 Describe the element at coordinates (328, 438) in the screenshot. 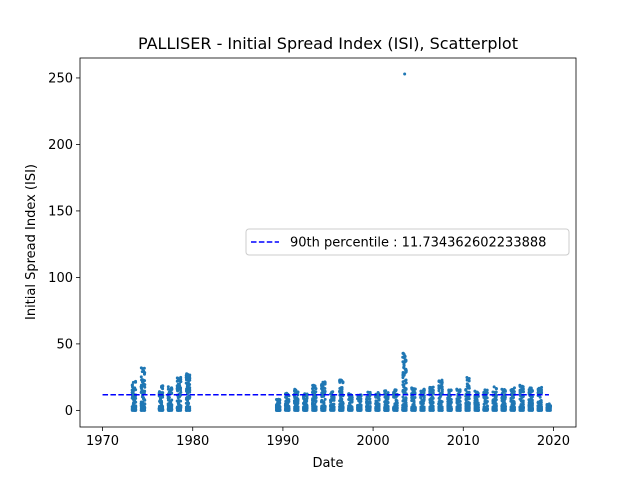

I see `x-axis: 1970 1980 1990 2000 2010 2020` at that location.